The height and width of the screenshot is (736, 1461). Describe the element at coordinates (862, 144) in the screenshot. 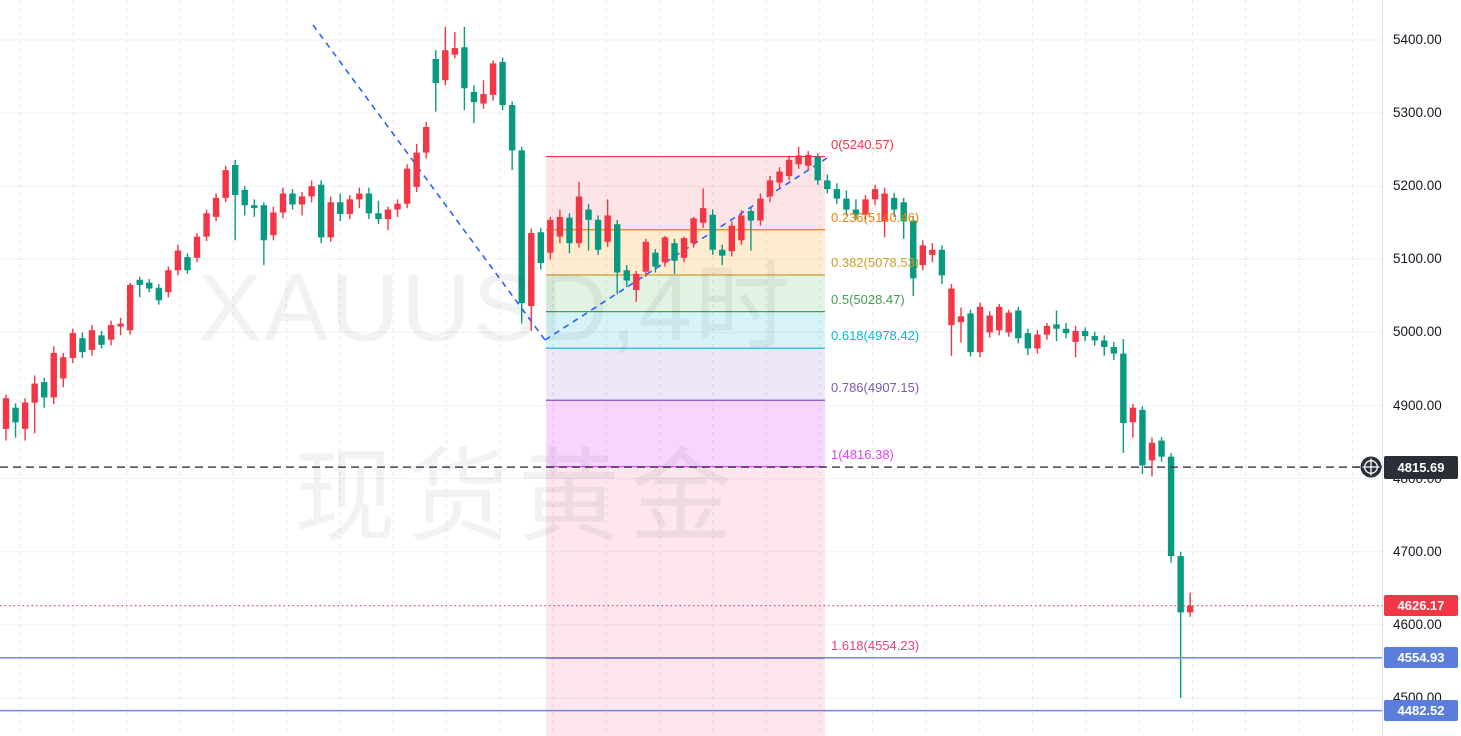

I see `fib-level-label-0: 0(5240.57)` at that location.